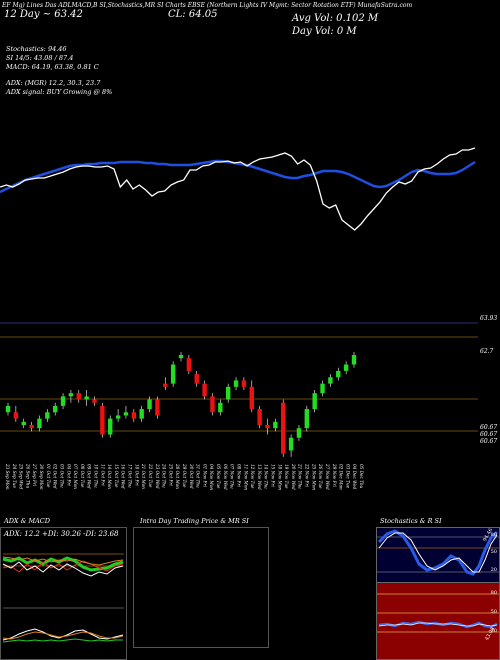 This screenshot has height=660, width=500. What do you see at coordinates (493, 593) in the screenshot?
I see `rsi-tick-80: 80` at bounding box center [493, 593].